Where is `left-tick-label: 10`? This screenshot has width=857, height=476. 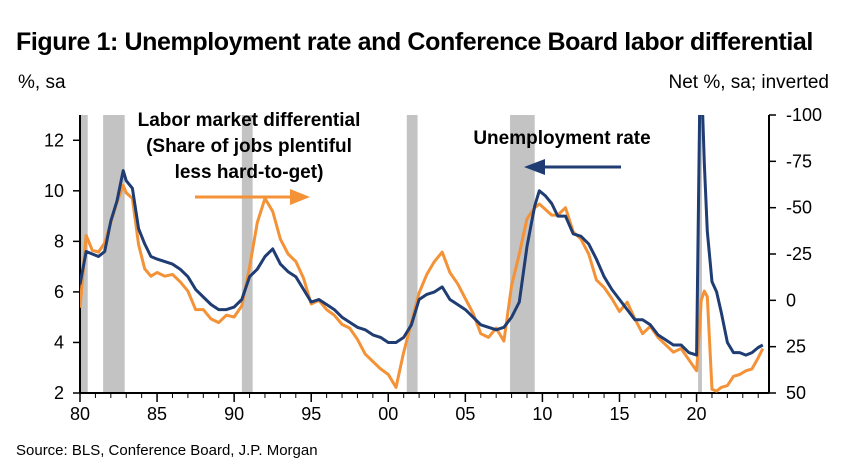
left-tick-label: 10 is located at coordinates (54, 191).